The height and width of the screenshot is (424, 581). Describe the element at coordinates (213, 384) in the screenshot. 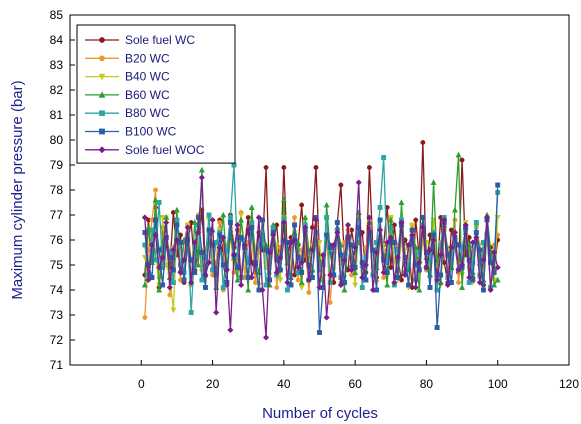

I see `x-tick-label: 20` at that location.